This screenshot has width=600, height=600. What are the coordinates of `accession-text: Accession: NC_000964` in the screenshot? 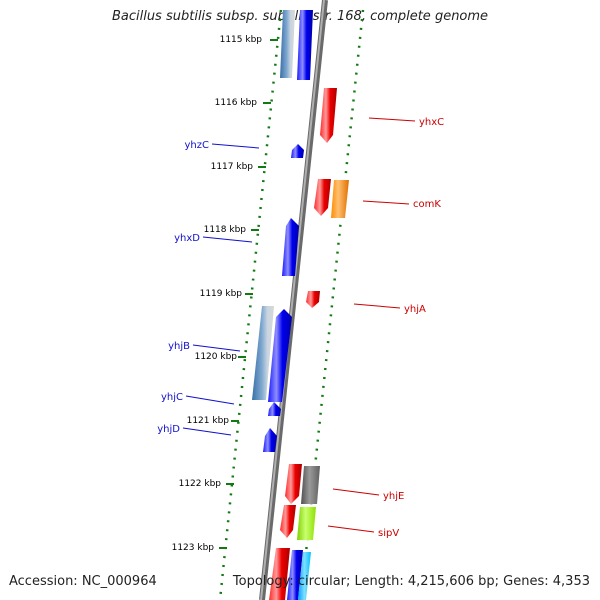 It's located at (83, 581).